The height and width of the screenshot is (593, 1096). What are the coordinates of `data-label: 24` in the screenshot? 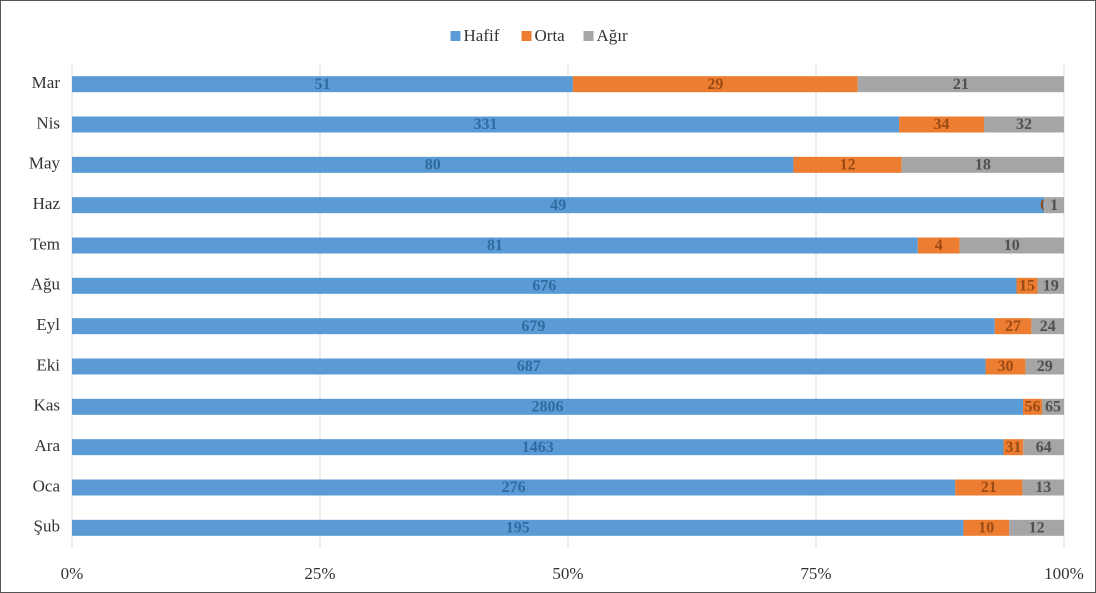 It's located at (1048, 326).